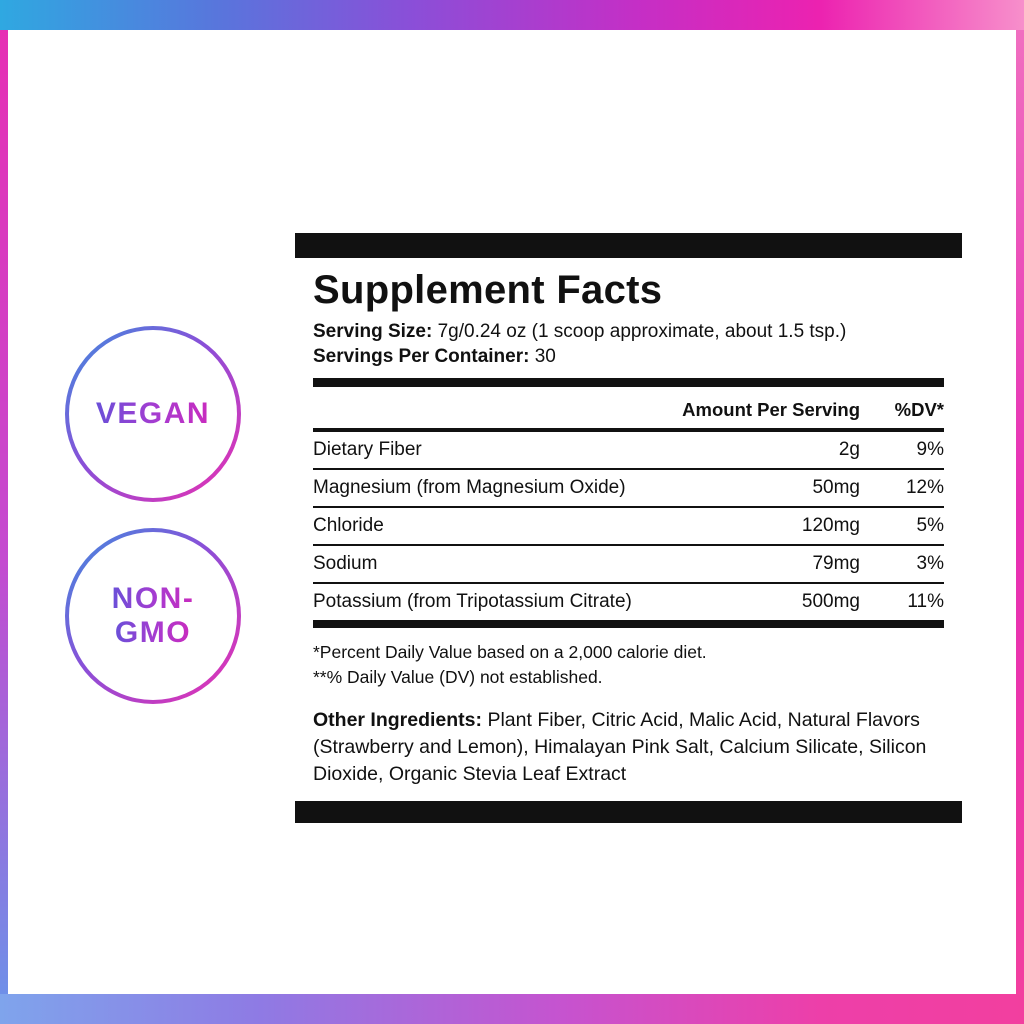 The height and width of the screenshot is (1024, 1024). I want to click on non-gmo-badge: NON- GMO, so click(153, 616).